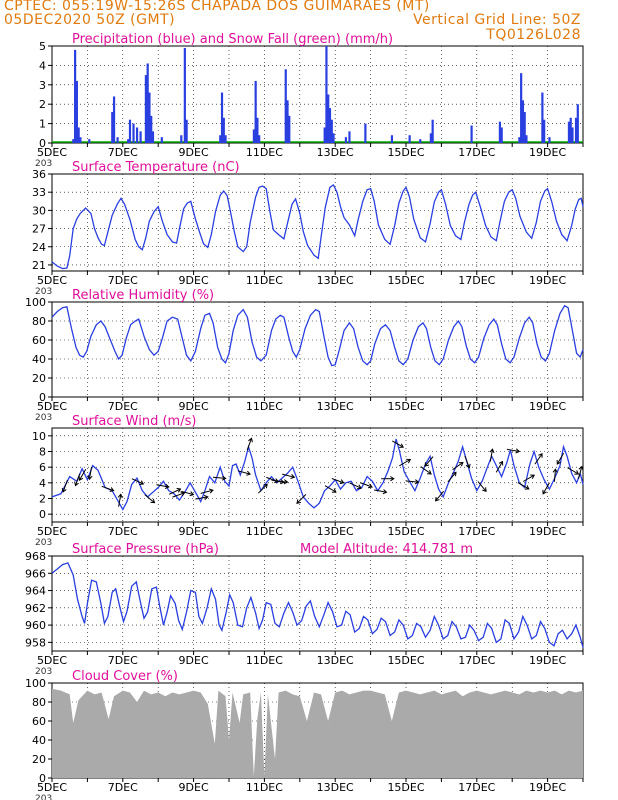 The image size is (618, 800). Describe the element at coordinates (39, 192) in the screenshot. I see `y-tick-label: 33` at that location.